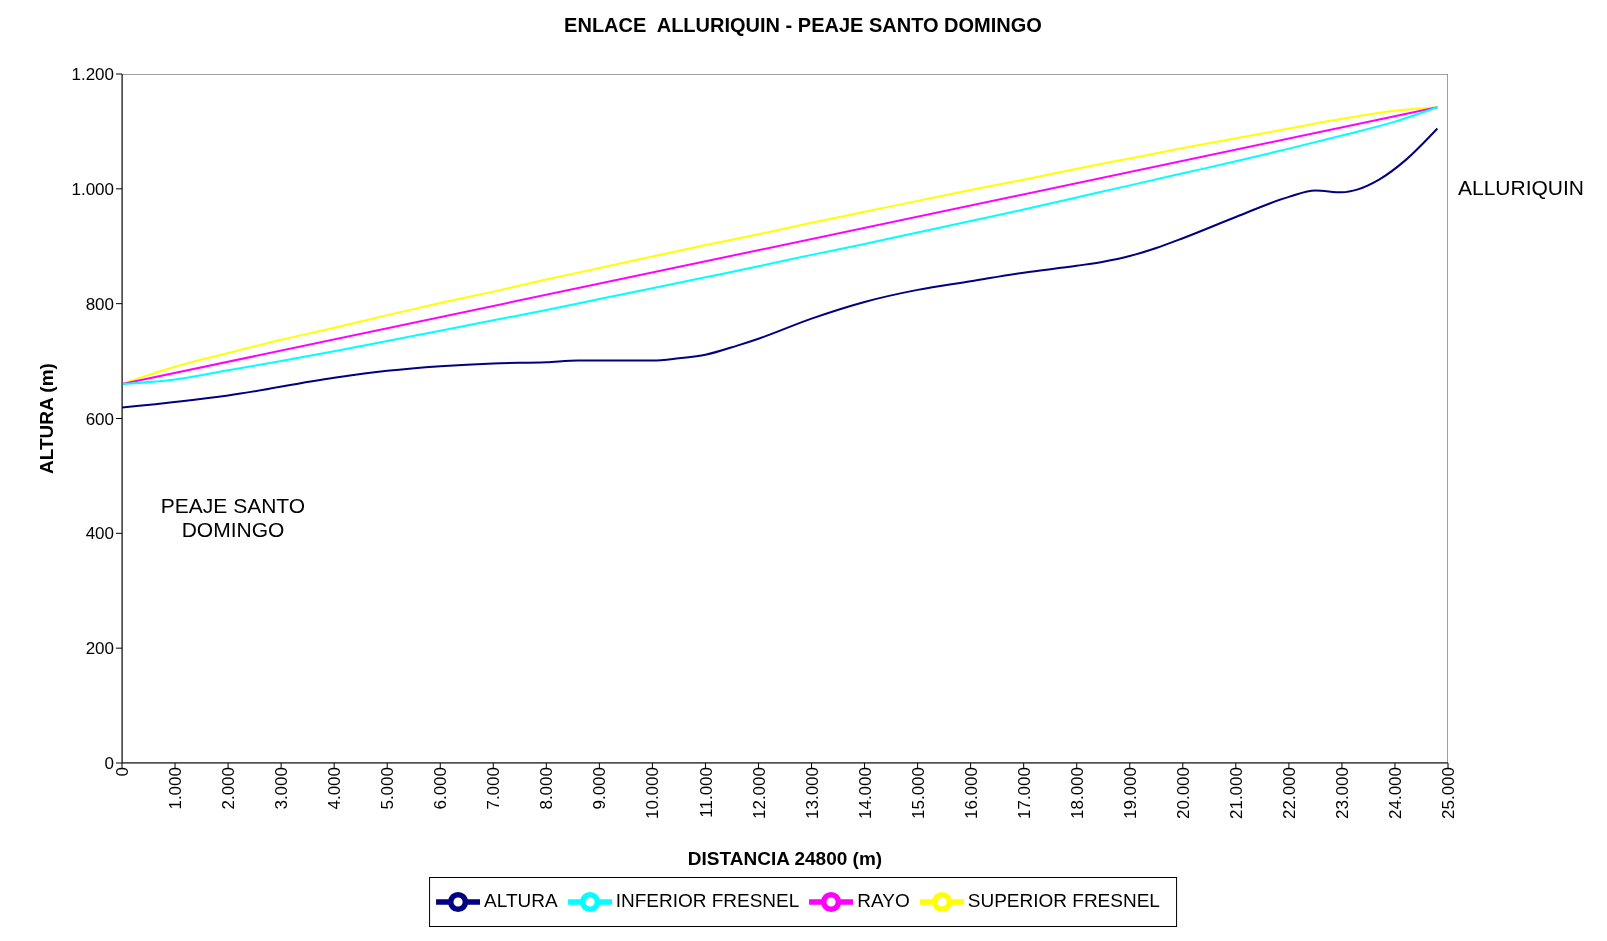  What do you see at coordinates (812, 793) in the screenshot?
I see `x-tick-label: 13.000` at bounding box center [812, 793].